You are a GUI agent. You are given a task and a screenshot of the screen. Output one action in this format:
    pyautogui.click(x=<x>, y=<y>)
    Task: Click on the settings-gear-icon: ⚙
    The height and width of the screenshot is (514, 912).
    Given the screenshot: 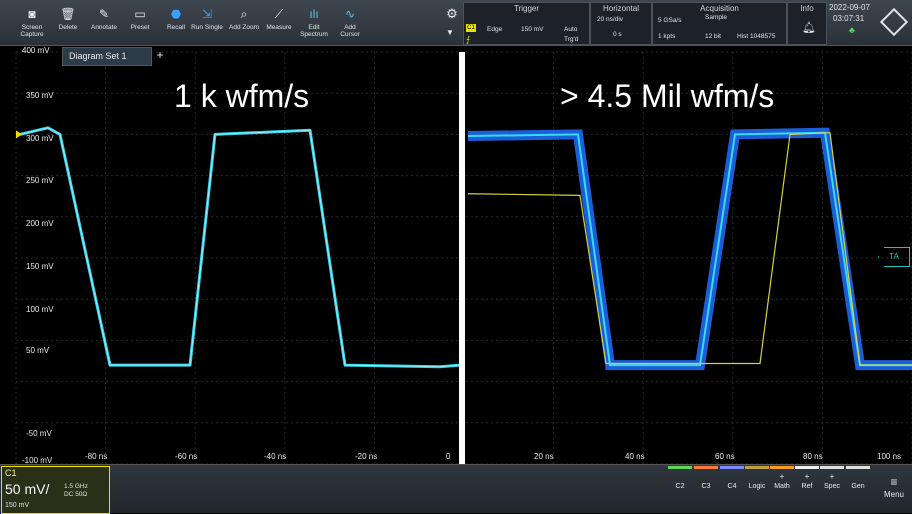 What is the action you would take?
    pyautogui.click(x=452, y=13)
    